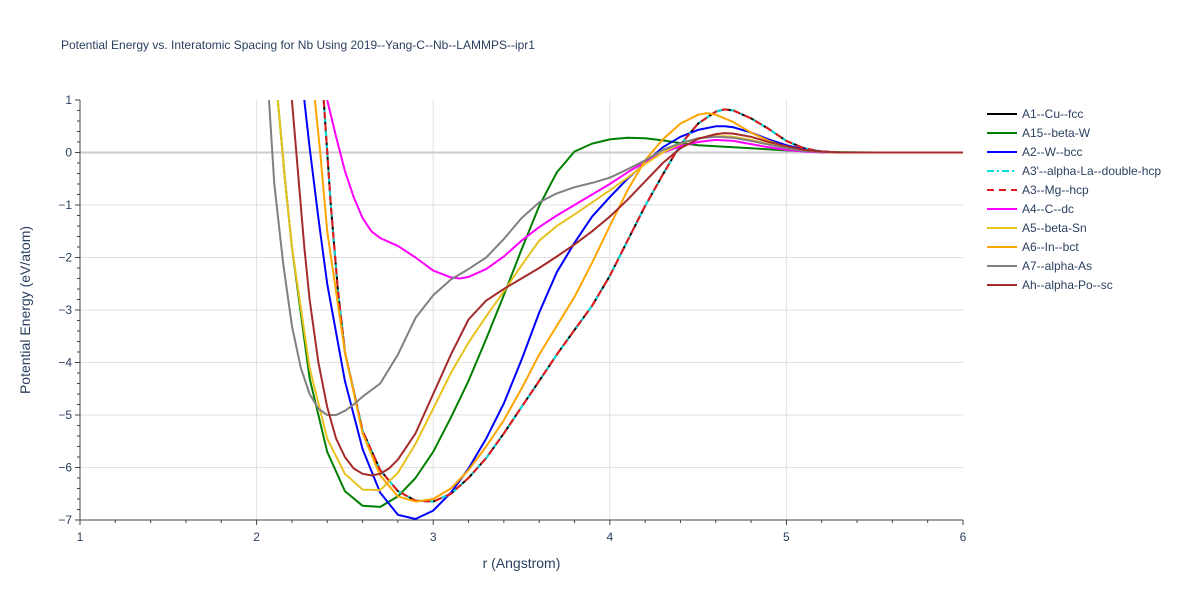 Image resolution: width=1200 pixels, height=605 pixels. Describe the element at coordinates (1054, 228) in the screenshot. I see `legend-label: A5--beta-Sn` at that location.